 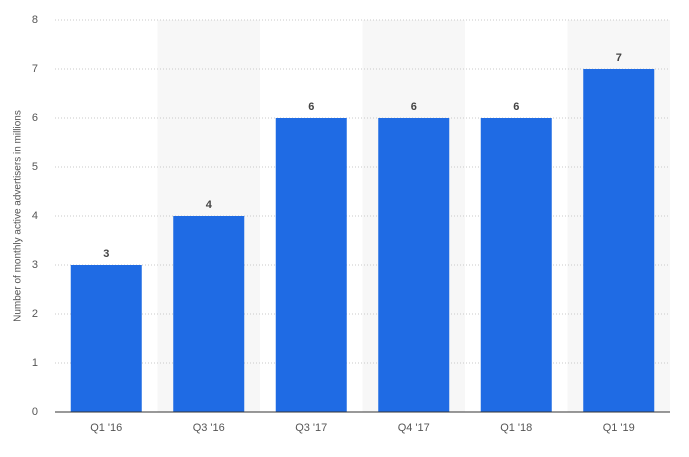 I want to click on value-label: 3, so click(x=106, y=254).